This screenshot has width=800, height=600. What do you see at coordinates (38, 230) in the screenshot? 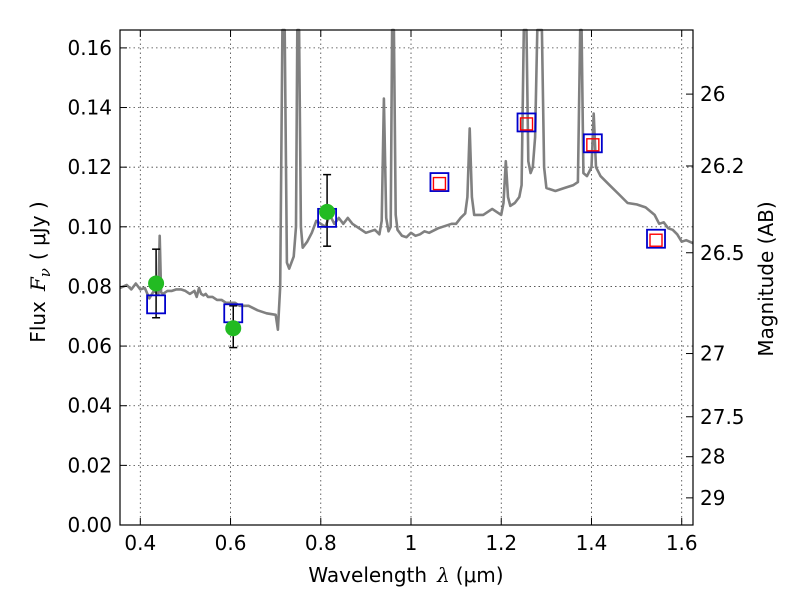
I see `y-axis-unit: ( μJy )` at bounding box center [38, 230].